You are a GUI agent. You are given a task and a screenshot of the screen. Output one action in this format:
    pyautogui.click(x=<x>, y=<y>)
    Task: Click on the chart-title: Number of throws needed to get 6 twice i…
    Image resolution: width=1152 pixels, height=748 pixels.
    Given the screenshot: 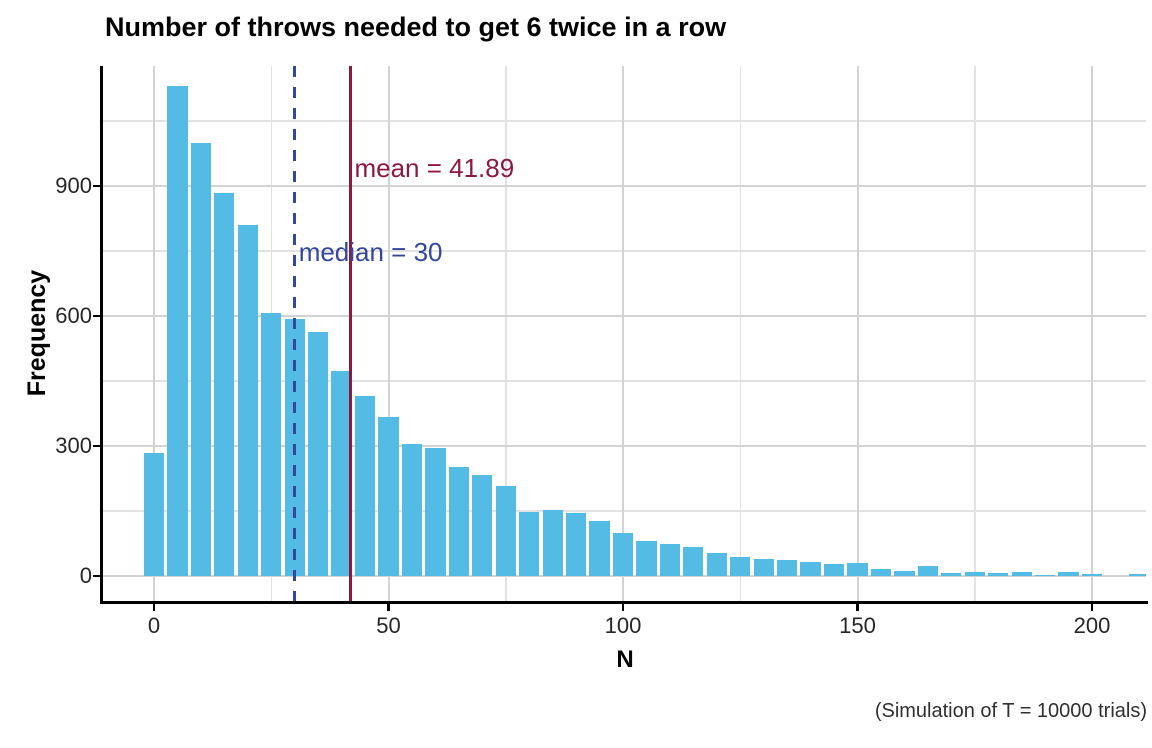 What is the action you would take?
    pyautogui.click(x=416, y=27)
    